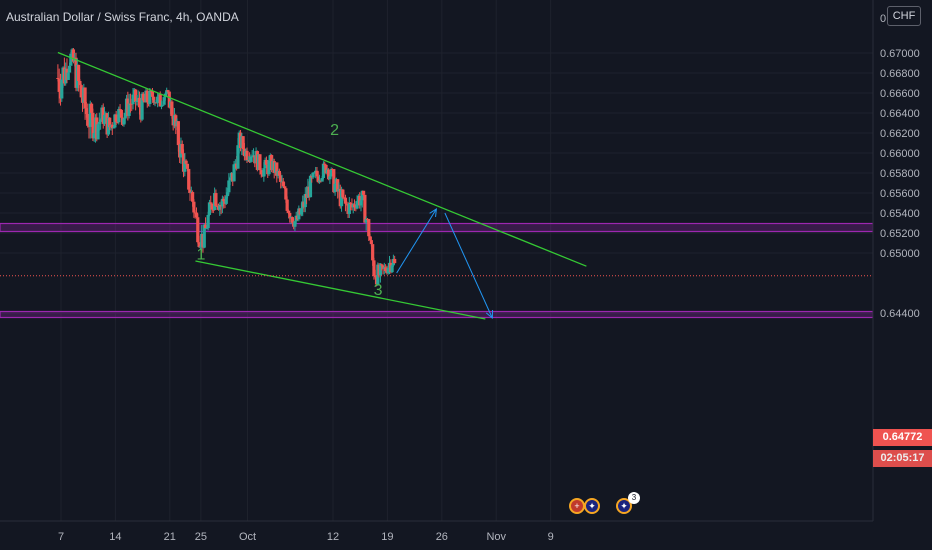 The height and width of the screenshot is (550, 932). I want to click on y-tick-label: 0, so click(883, 19).